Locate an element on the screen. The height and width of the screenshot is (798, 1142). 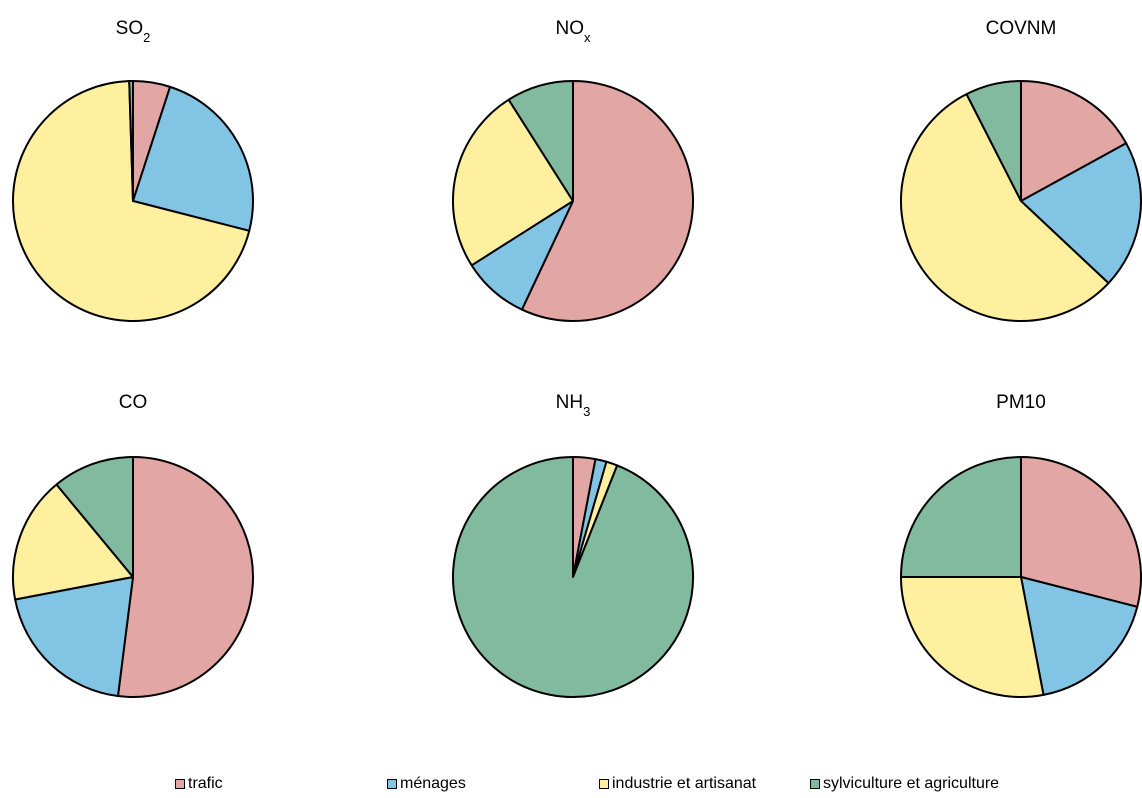
pie-chart-5: NH3 is located at coordinates (573, 545).